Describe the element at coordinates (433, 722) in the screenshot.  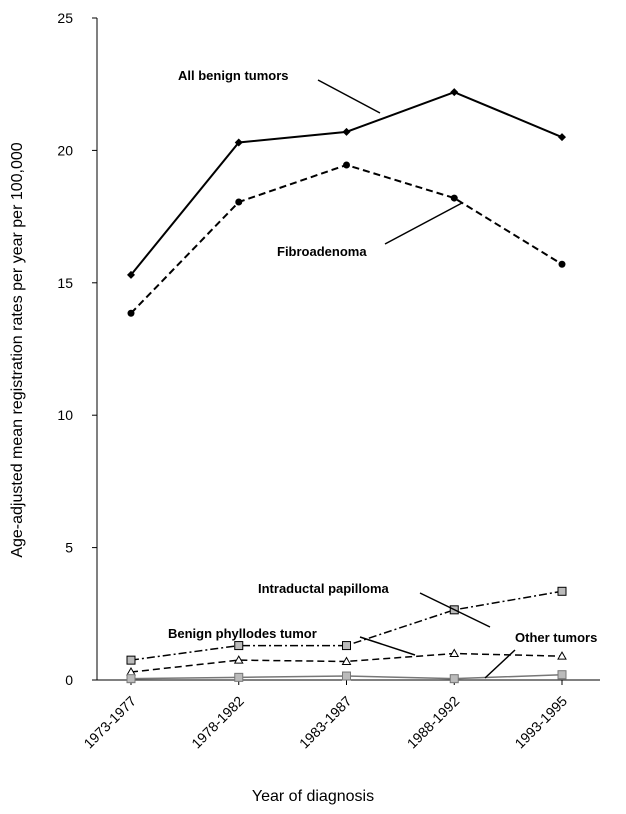
I see `x-tick-label: 1988-1992` at that location.